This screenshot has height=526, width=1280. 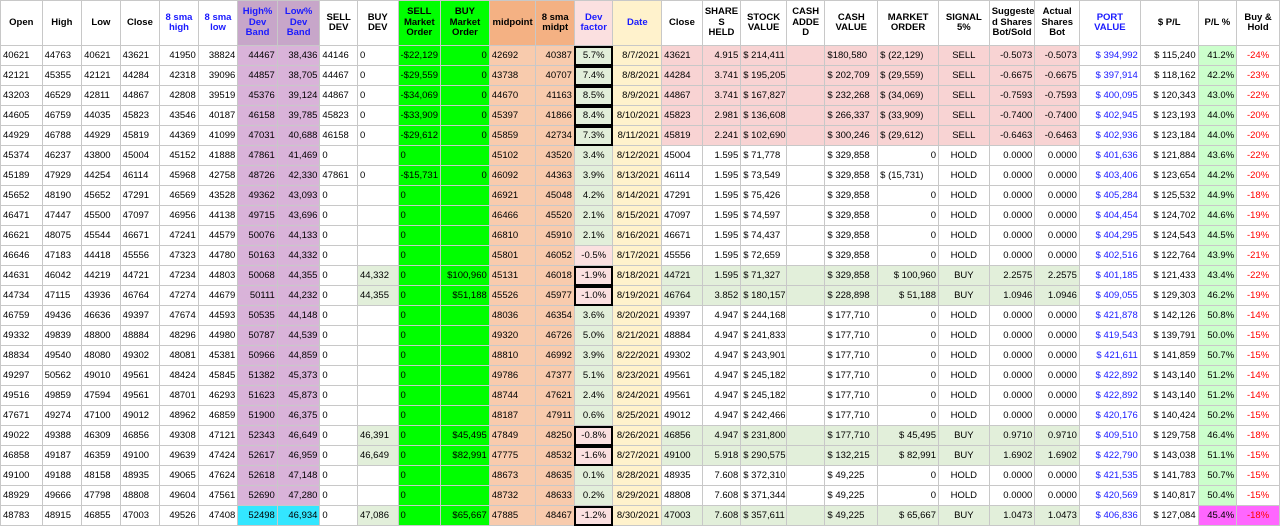 What do you see at coordinates (1217, 355) in the screenshot?
I see `table-cell: 50.7%` at bounding box center [1217, 355].